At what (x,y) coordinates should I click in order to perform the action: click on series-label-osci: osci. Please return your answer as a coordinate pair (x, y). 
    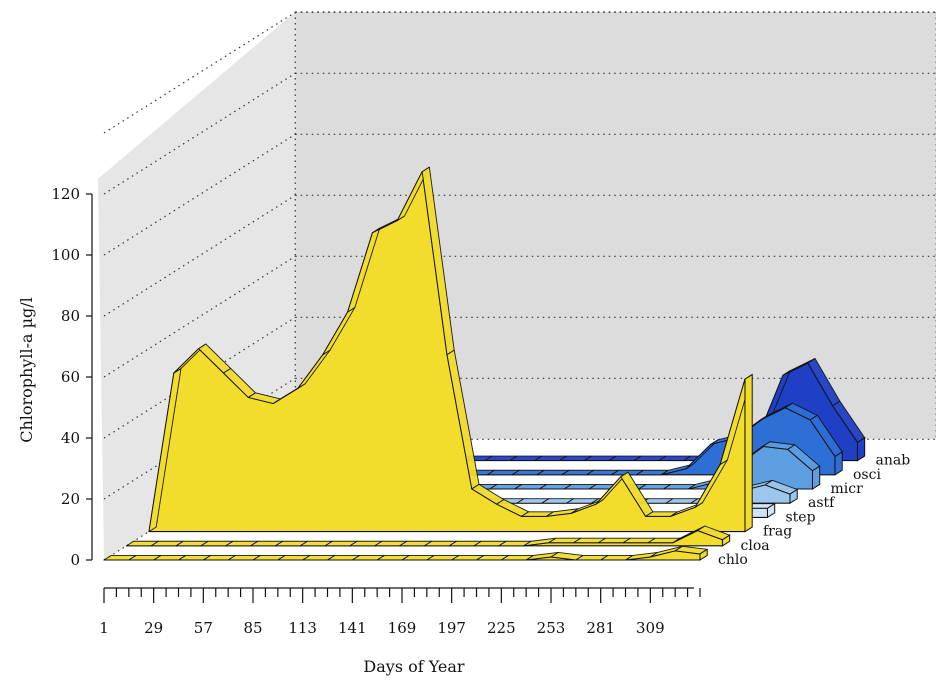
    Looking at the image, I should click on (867, 475).